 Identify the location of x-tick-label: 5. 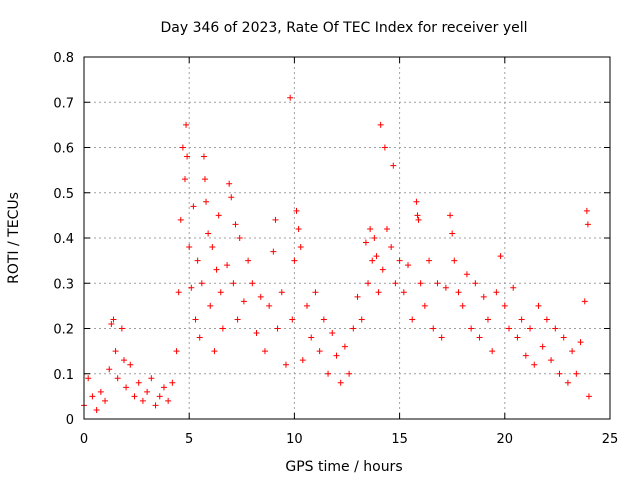
(189, 439).